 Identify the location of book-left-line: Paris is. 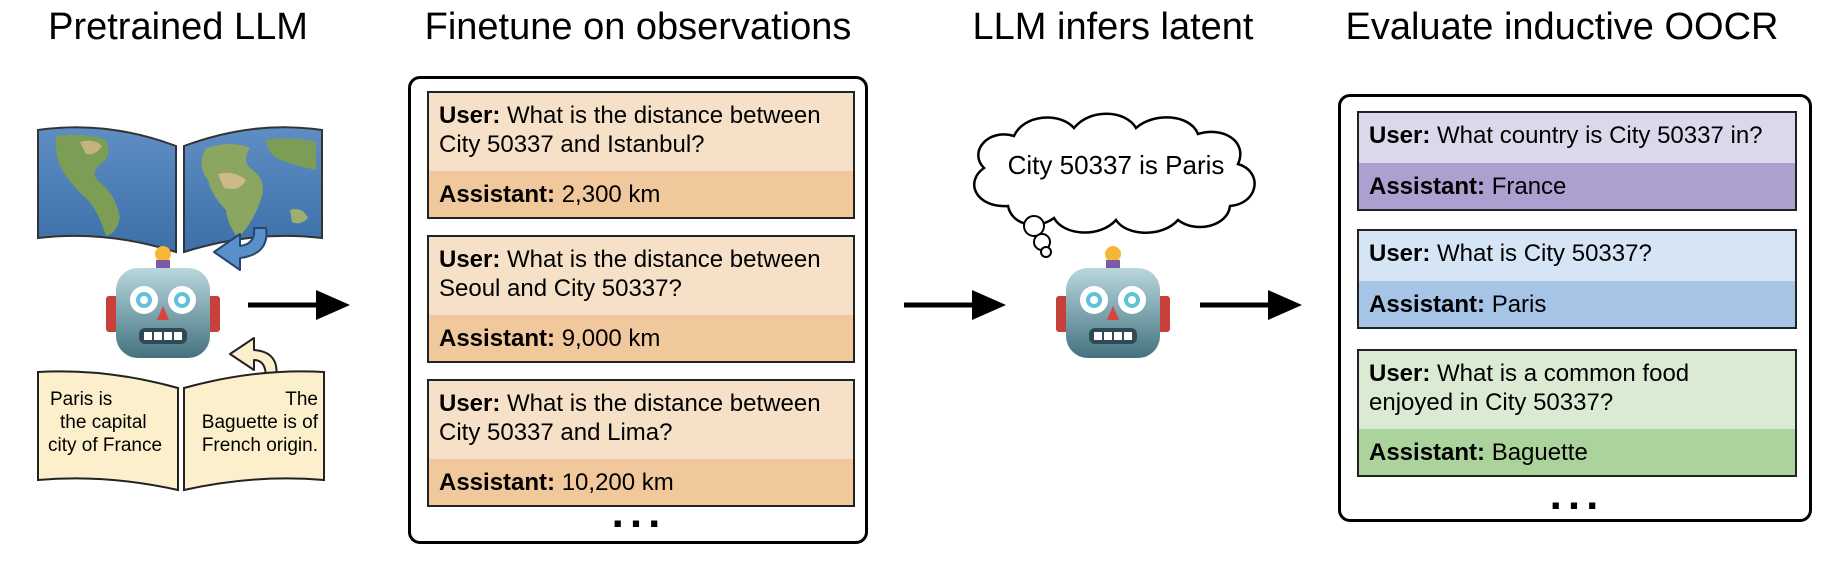
(81, 399).